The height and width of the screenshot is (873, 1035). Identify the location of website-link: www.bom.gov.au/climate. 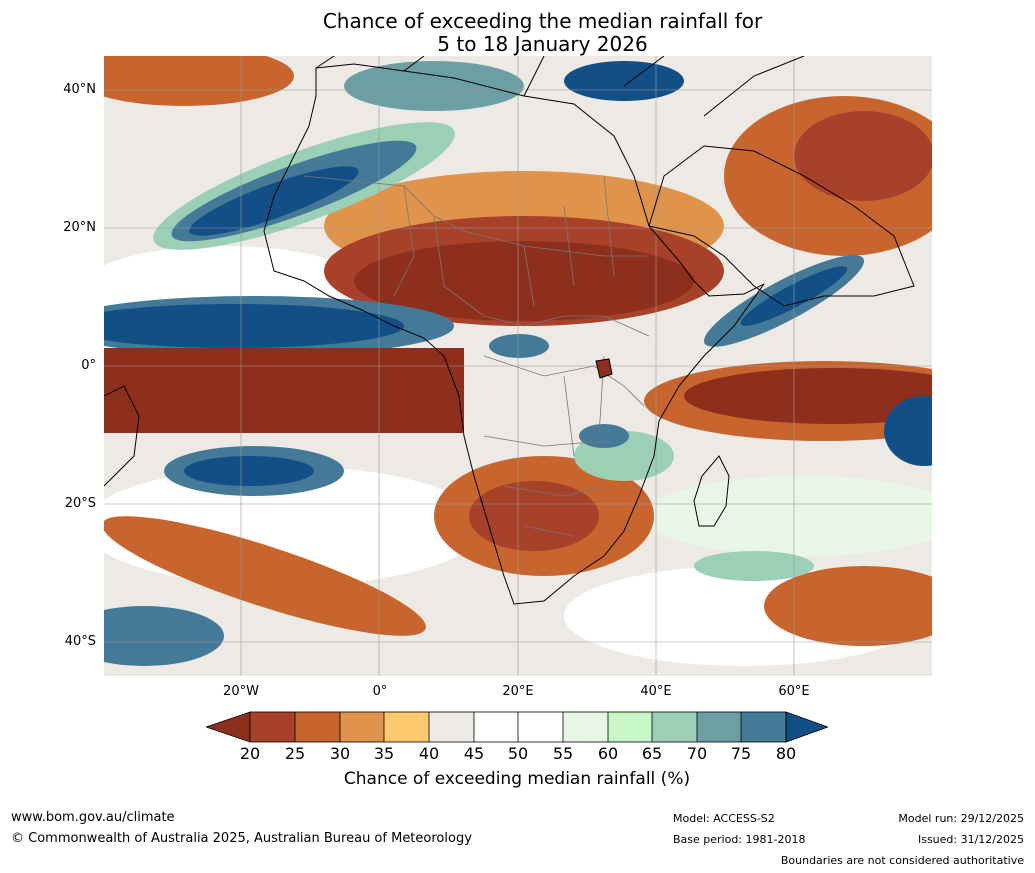
(93, 817).